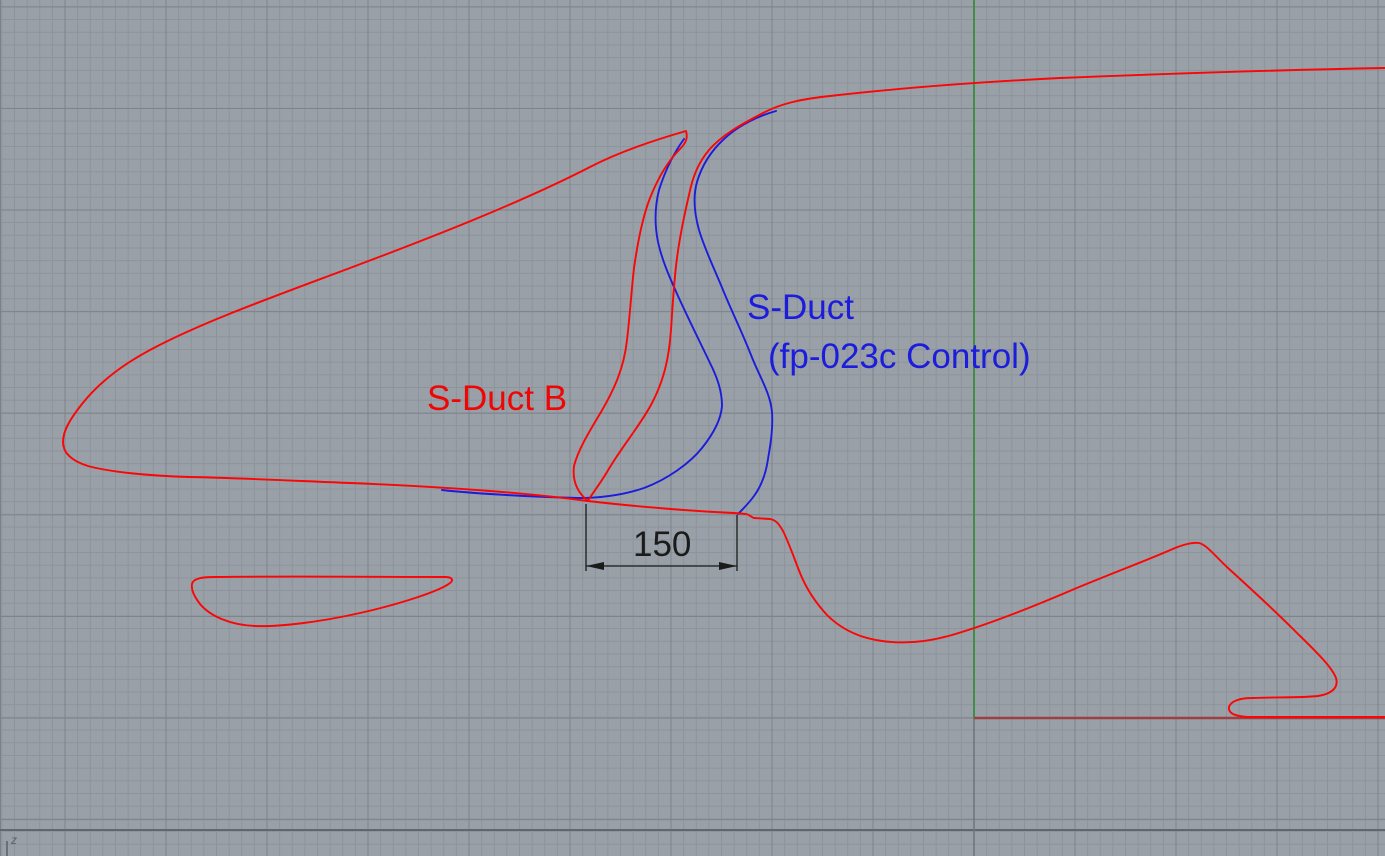 The width and height of the screenshot is (1385, 856). I want to click on lower-flap-outline, so click(321, 601).